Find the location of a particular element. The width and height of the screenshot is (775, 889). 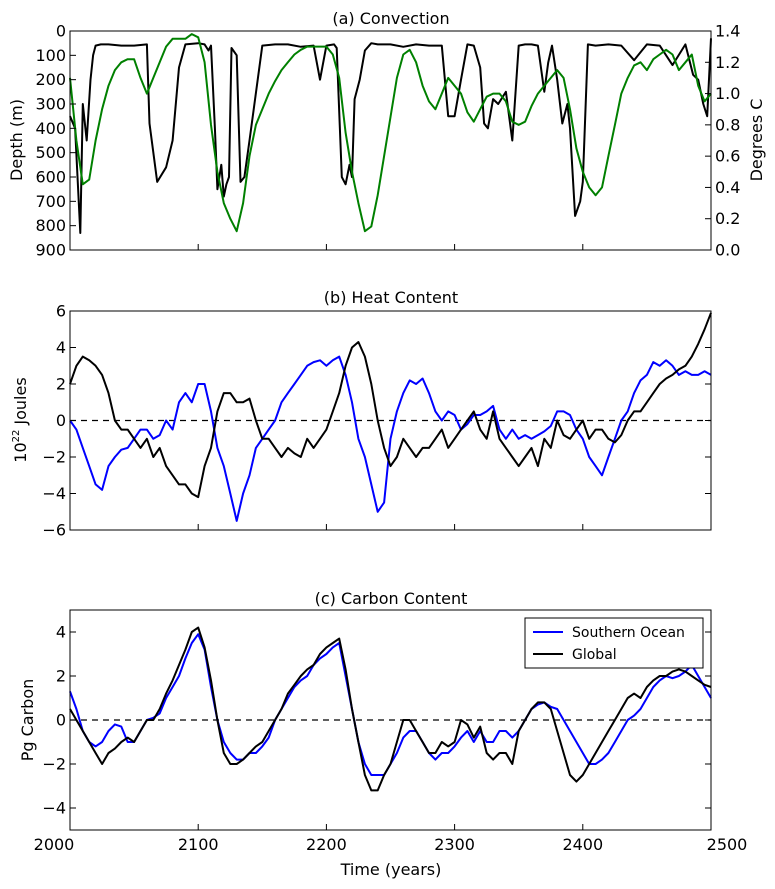

legend-label-global: Global is located at coordinates (594, 655).